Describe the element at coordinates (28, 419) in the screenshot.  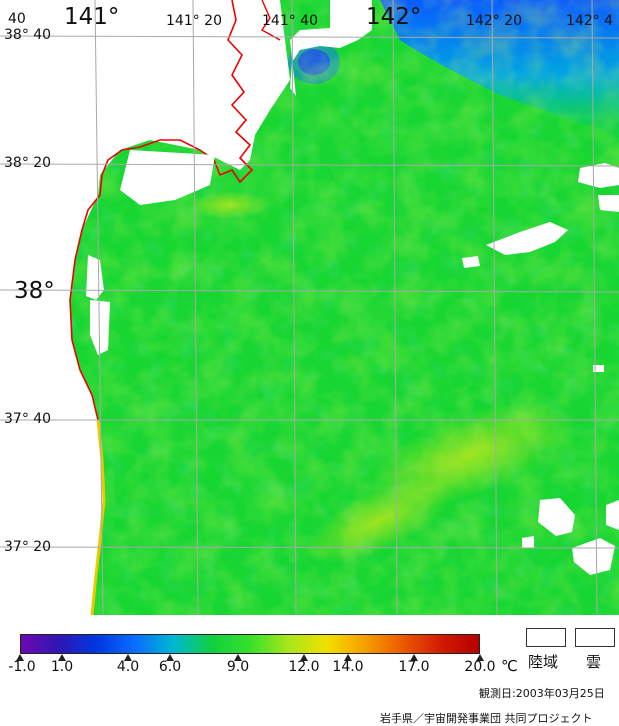
I see `lat-label-37-40: 37° 40` at that location.